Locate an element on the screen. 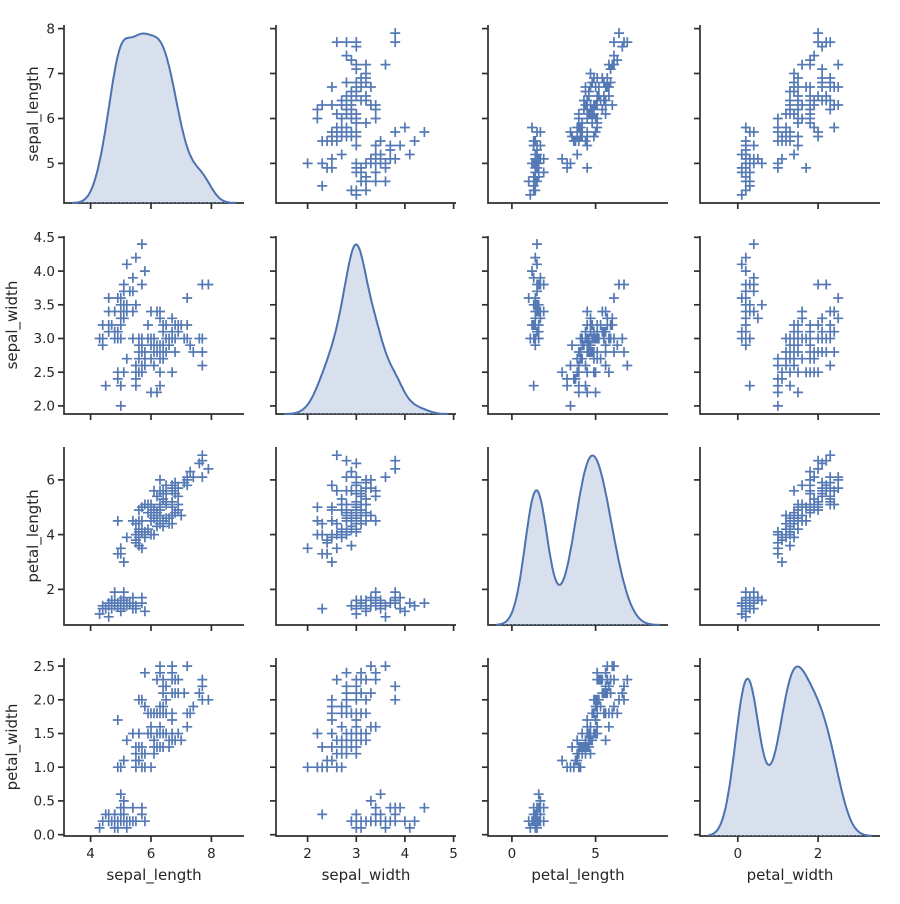 Image resolution: width=900 pixels, height=904 pixels. scatter-points-sepal_length-vs-sepal_width is located at coordinates (366, 114).